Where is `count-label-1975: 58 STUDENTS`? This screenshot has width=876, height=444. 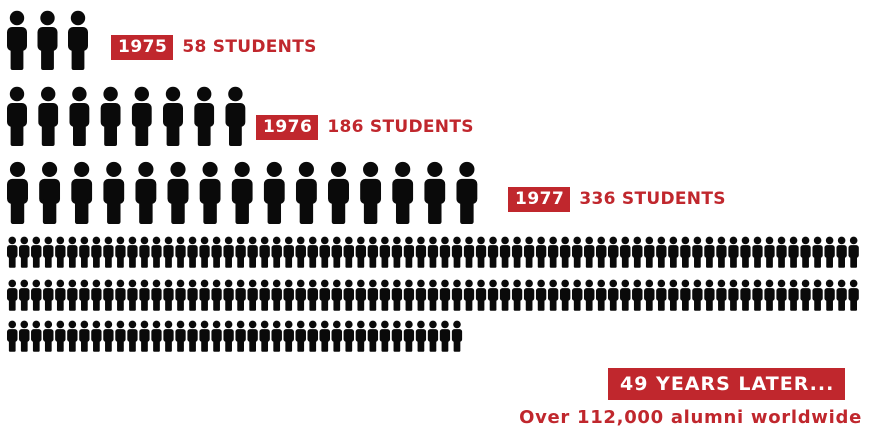 count-label-1975: 58 STUDENTS is located at coordinates (249, 47).